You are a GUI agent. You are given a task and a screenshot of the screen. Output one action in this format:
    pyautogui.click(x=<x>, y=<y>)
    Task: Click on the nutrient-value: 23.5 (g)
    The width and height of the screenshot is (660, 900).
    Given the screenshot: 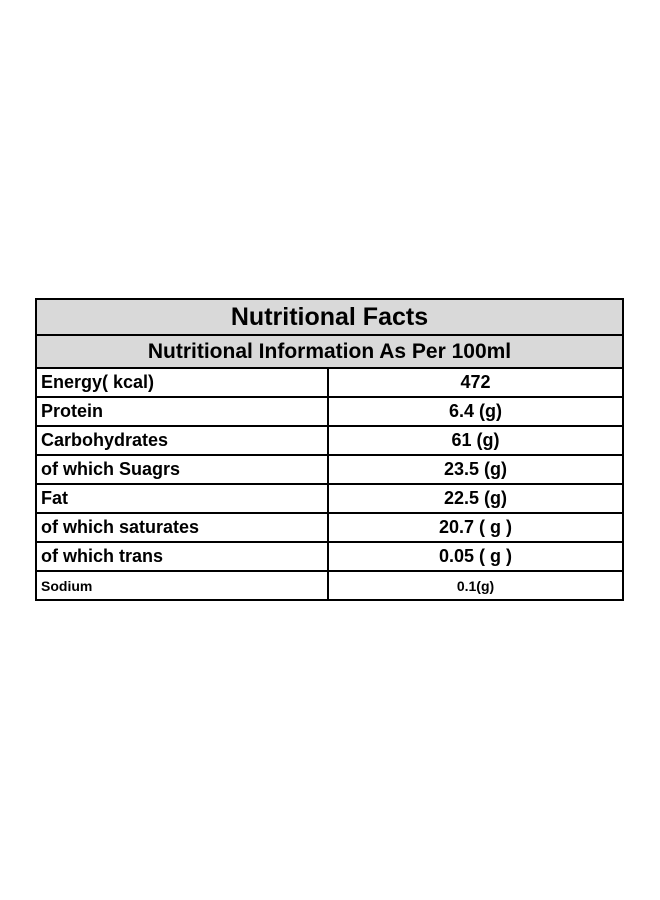 What is the action you would take?
    pyautogui.click(x=475, y=469)
    